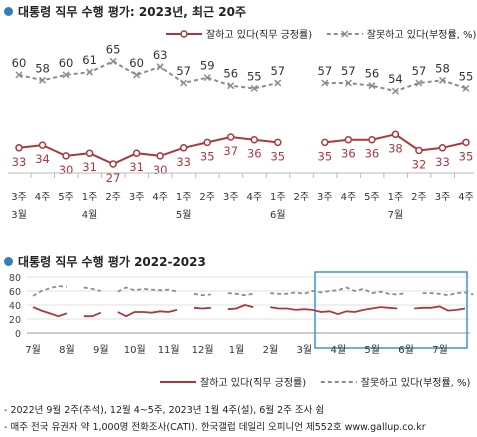 The height and width of the screenshot is (437, 477). I want to click on highlight-box, so click(391, 310).